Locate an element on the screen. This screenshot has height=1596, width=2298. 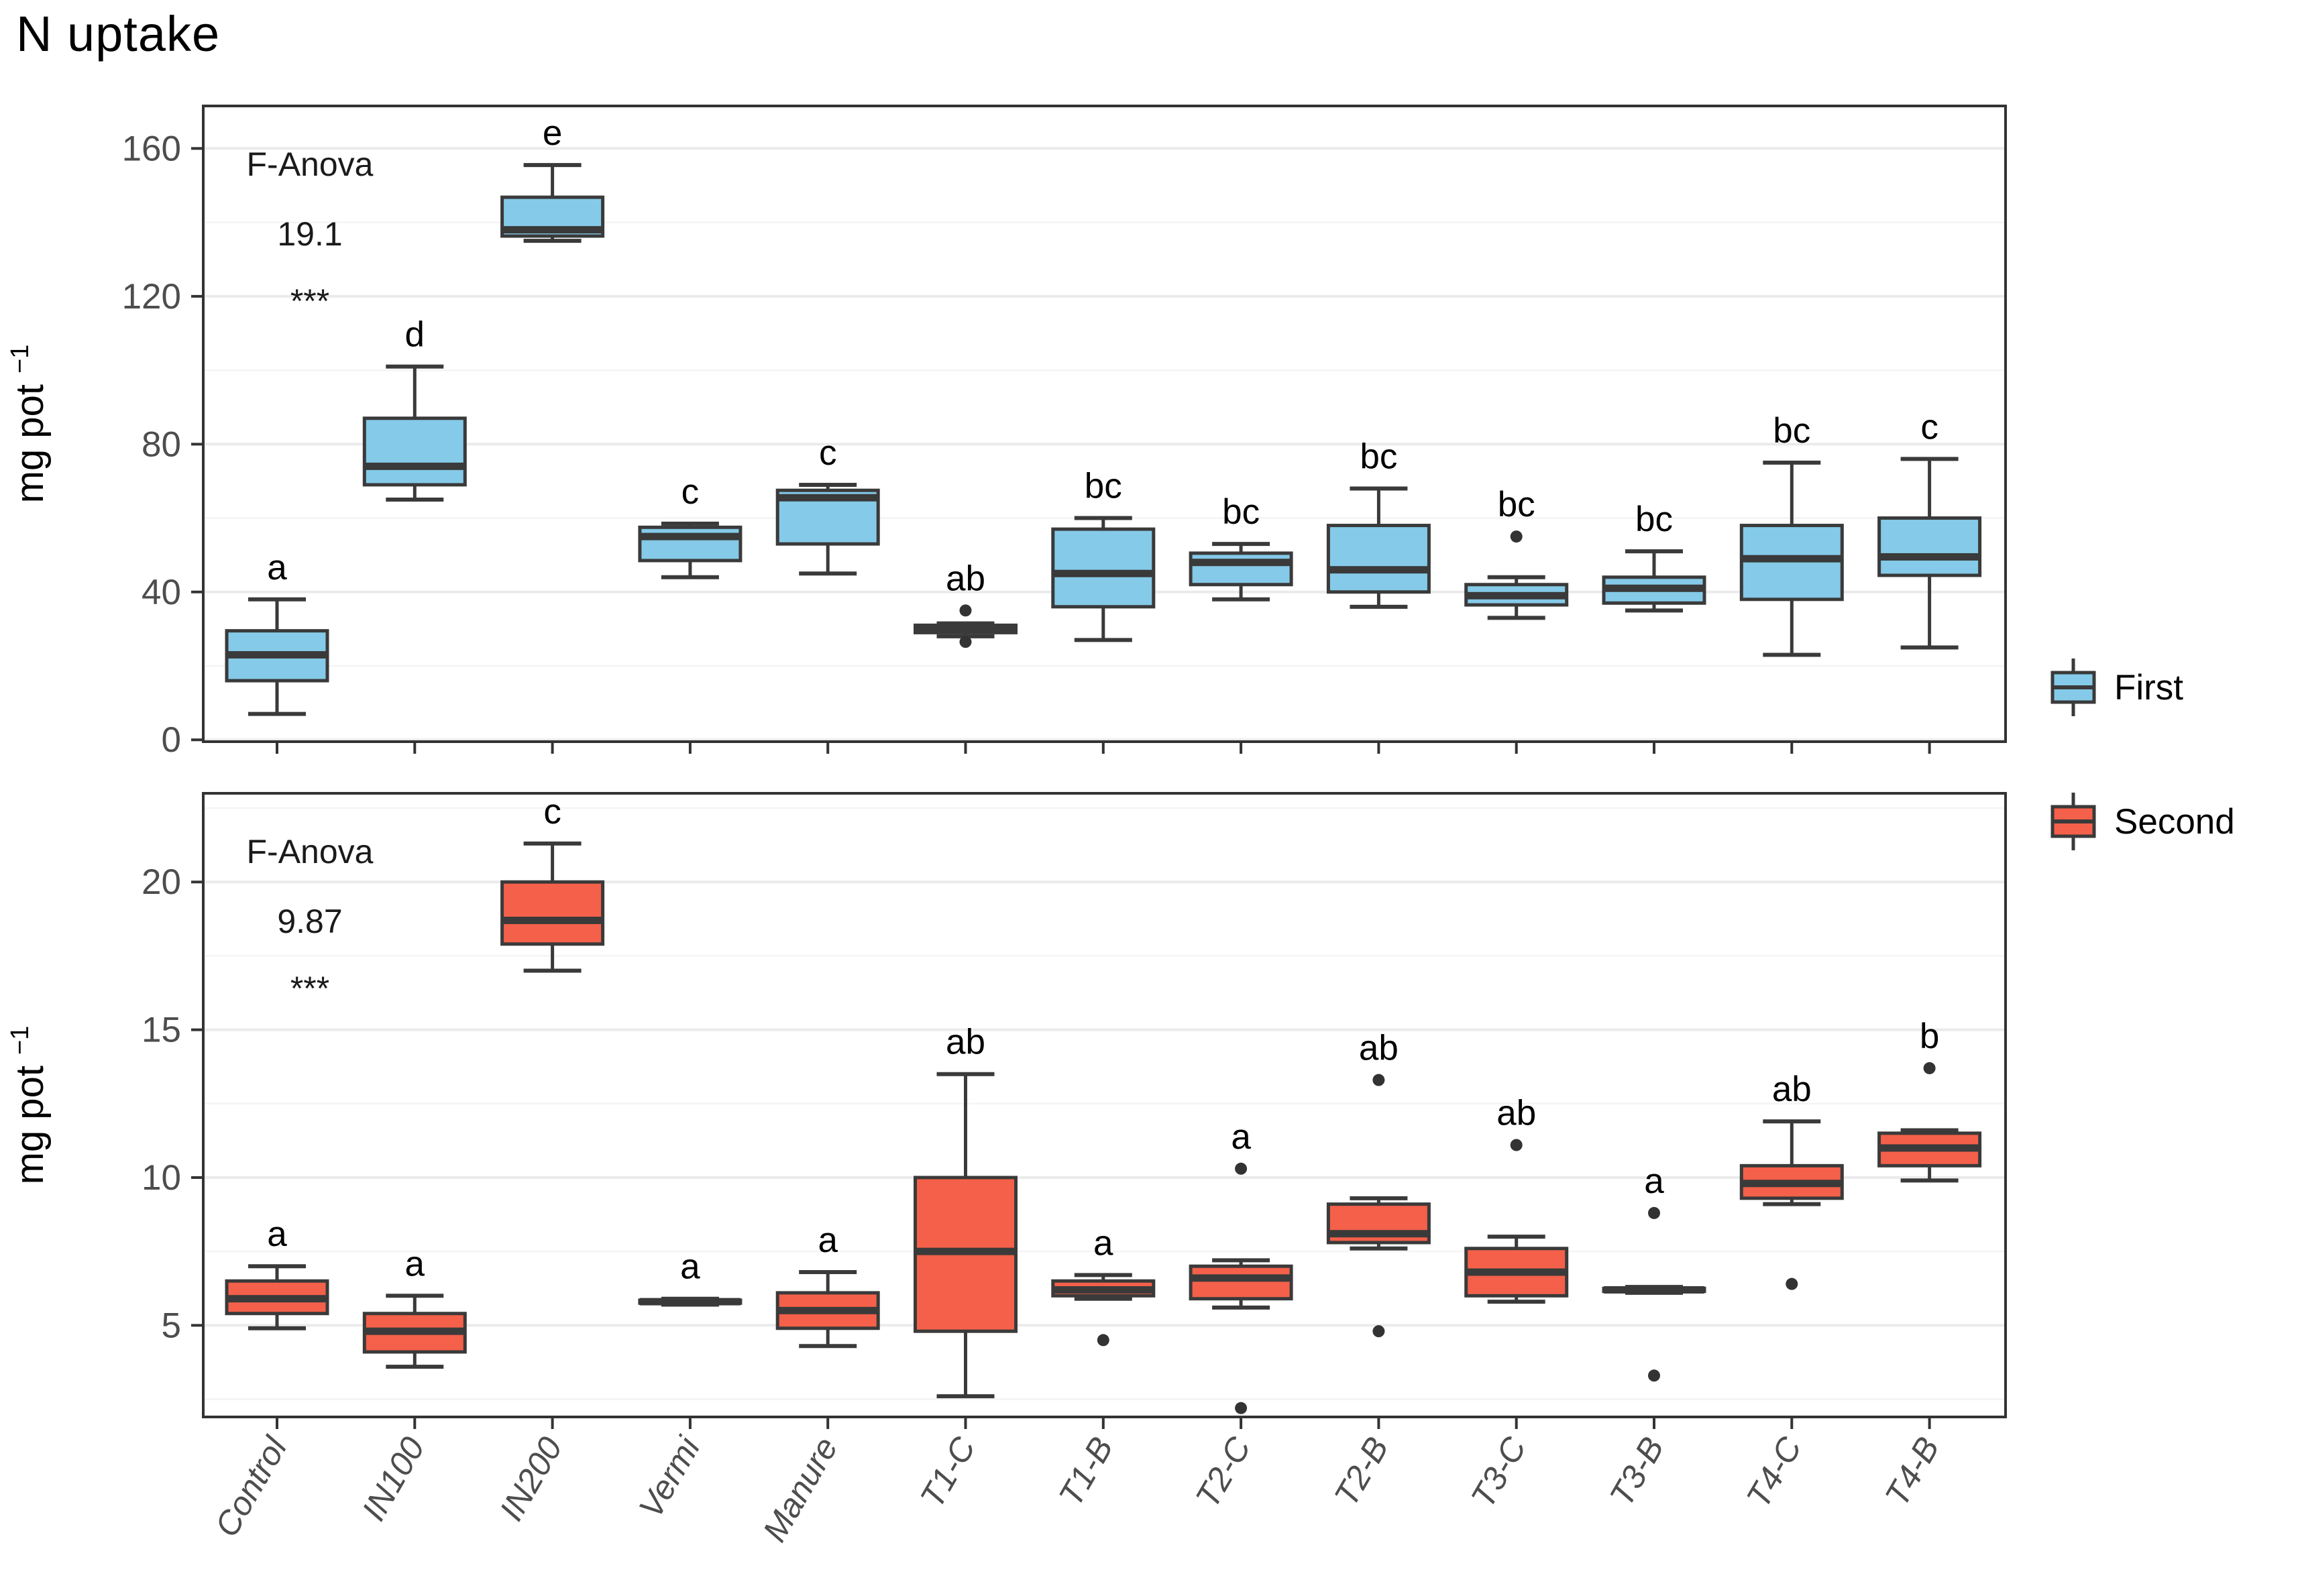
anova-value: 19.1 is located at coordinates (309, 234).